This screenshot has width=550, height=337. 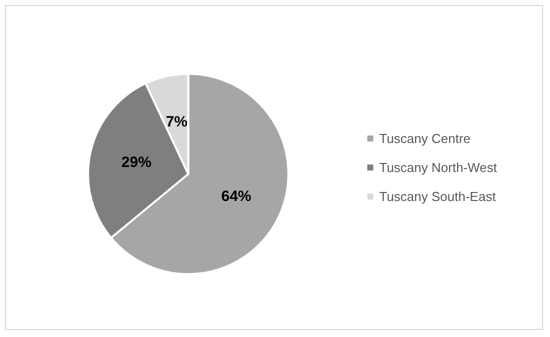 I want to click on data-label: 64%, so click(x=236, y=197).